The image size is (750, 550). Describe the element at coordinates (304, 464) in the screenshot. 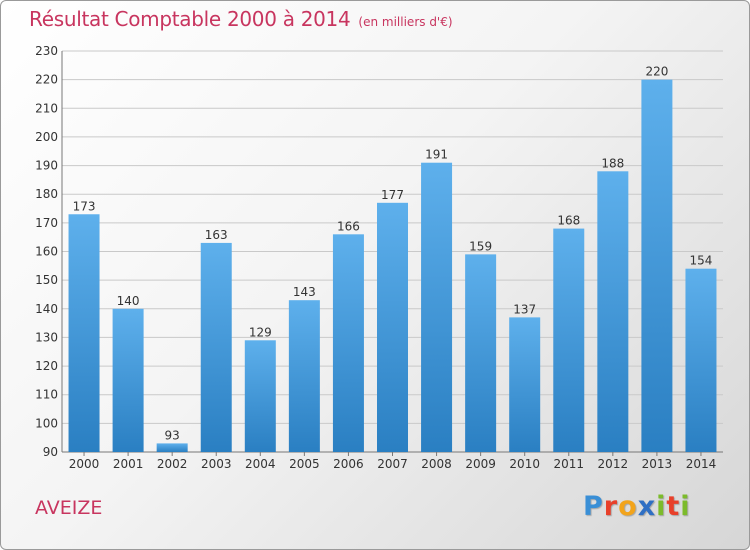

I see `x-tick-label: 2005` at that location.